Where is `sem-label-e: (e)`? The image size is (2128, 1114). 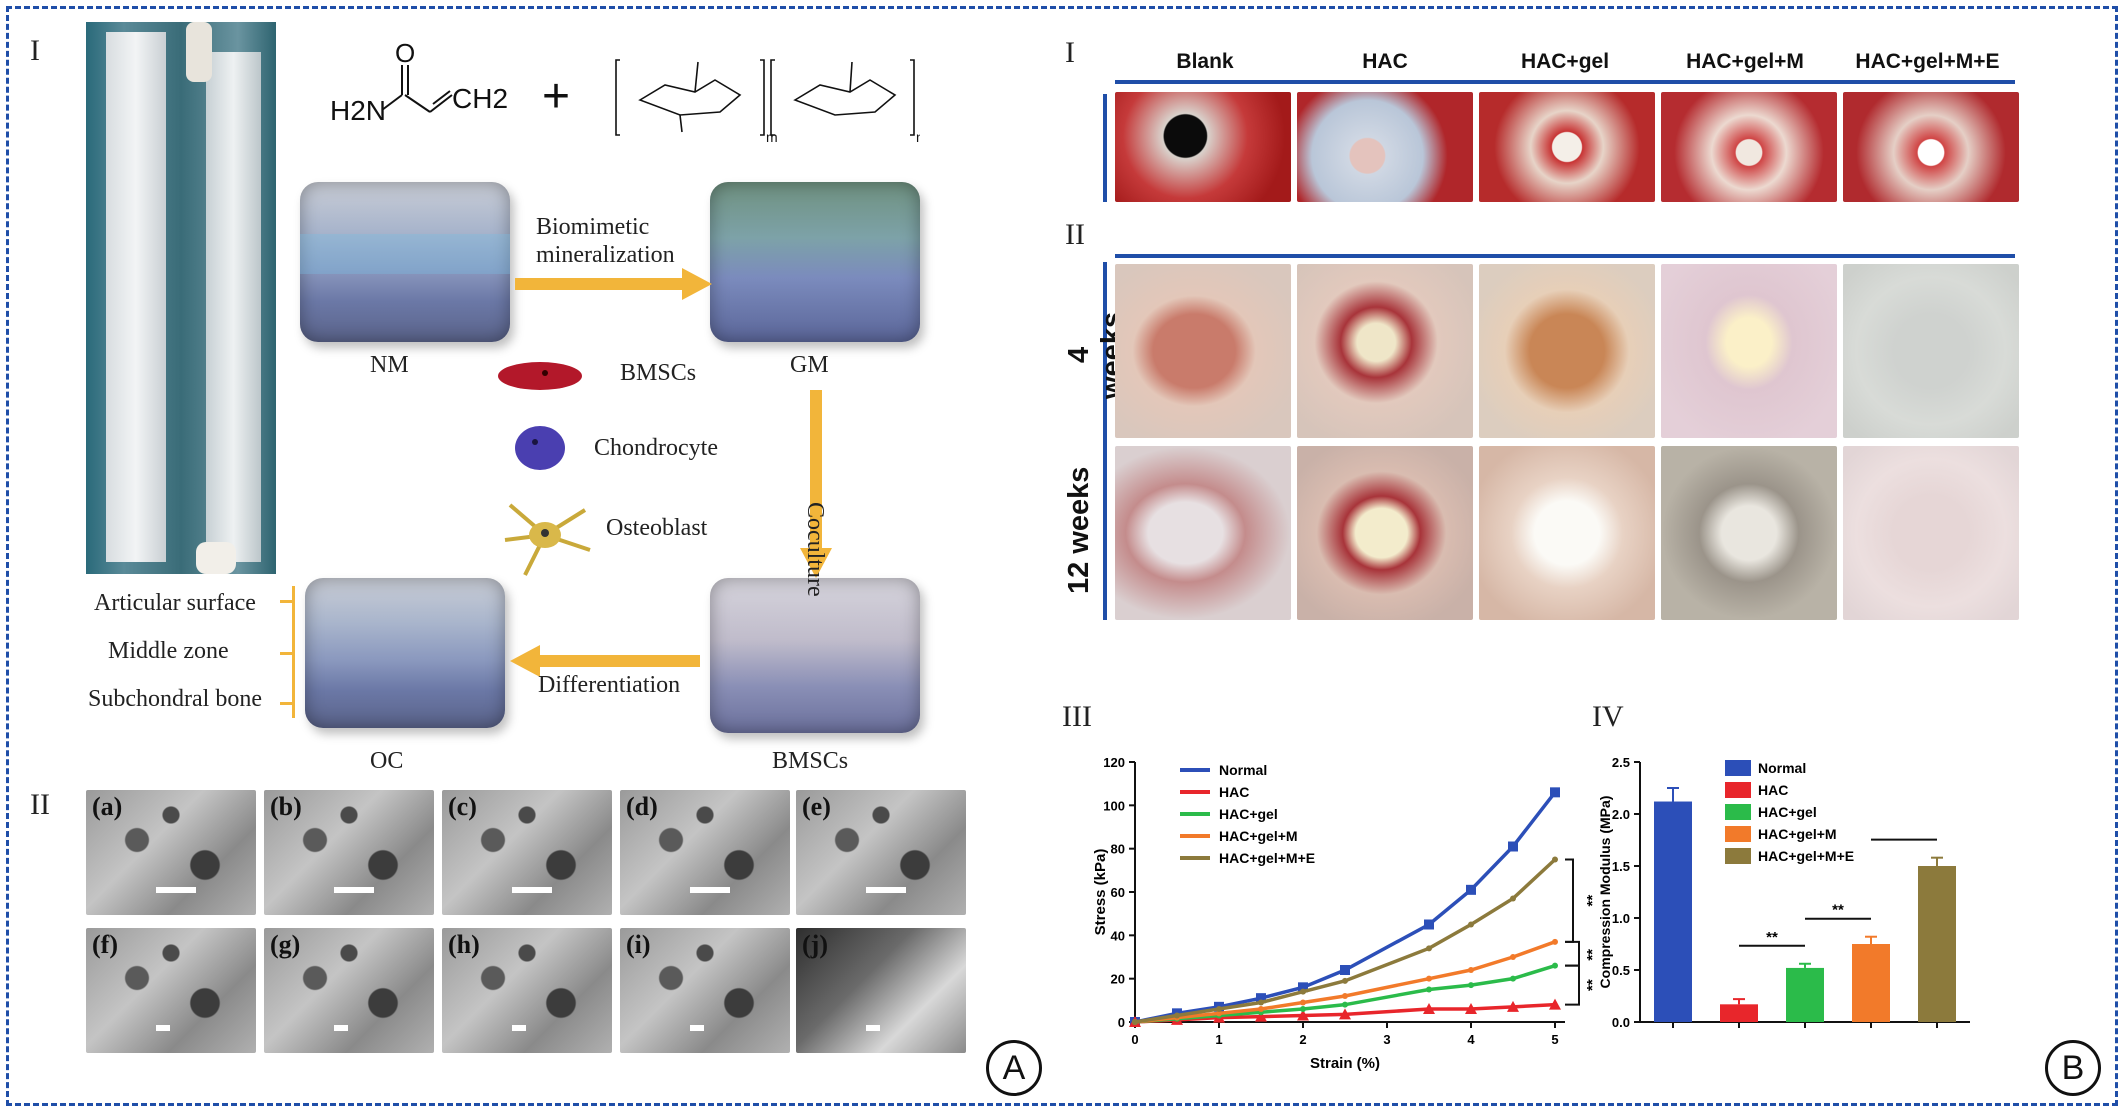 sem-label-e: (e) is located at coordinates (816, 806).